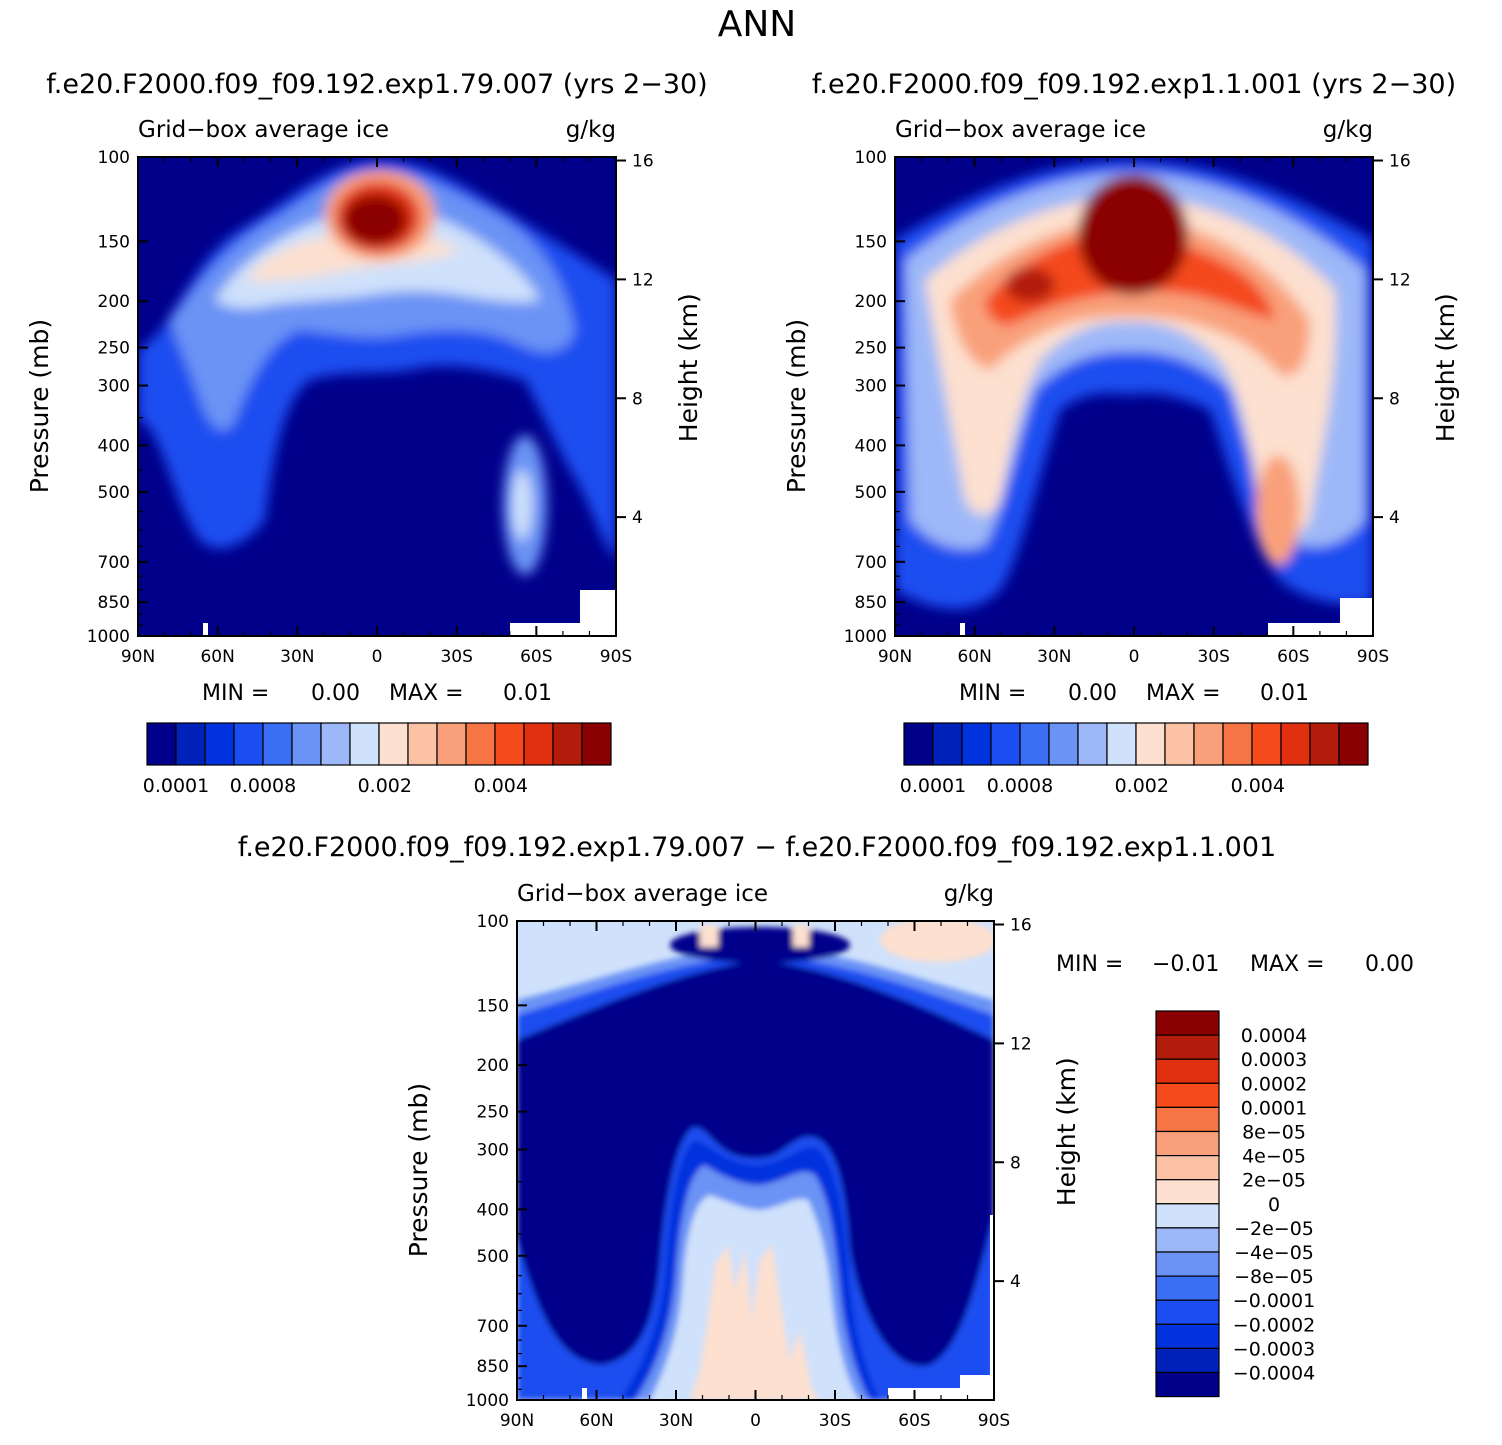 The image size is (1502, 1445). I want to click on y-tick-label: 150, so click(114, 242).